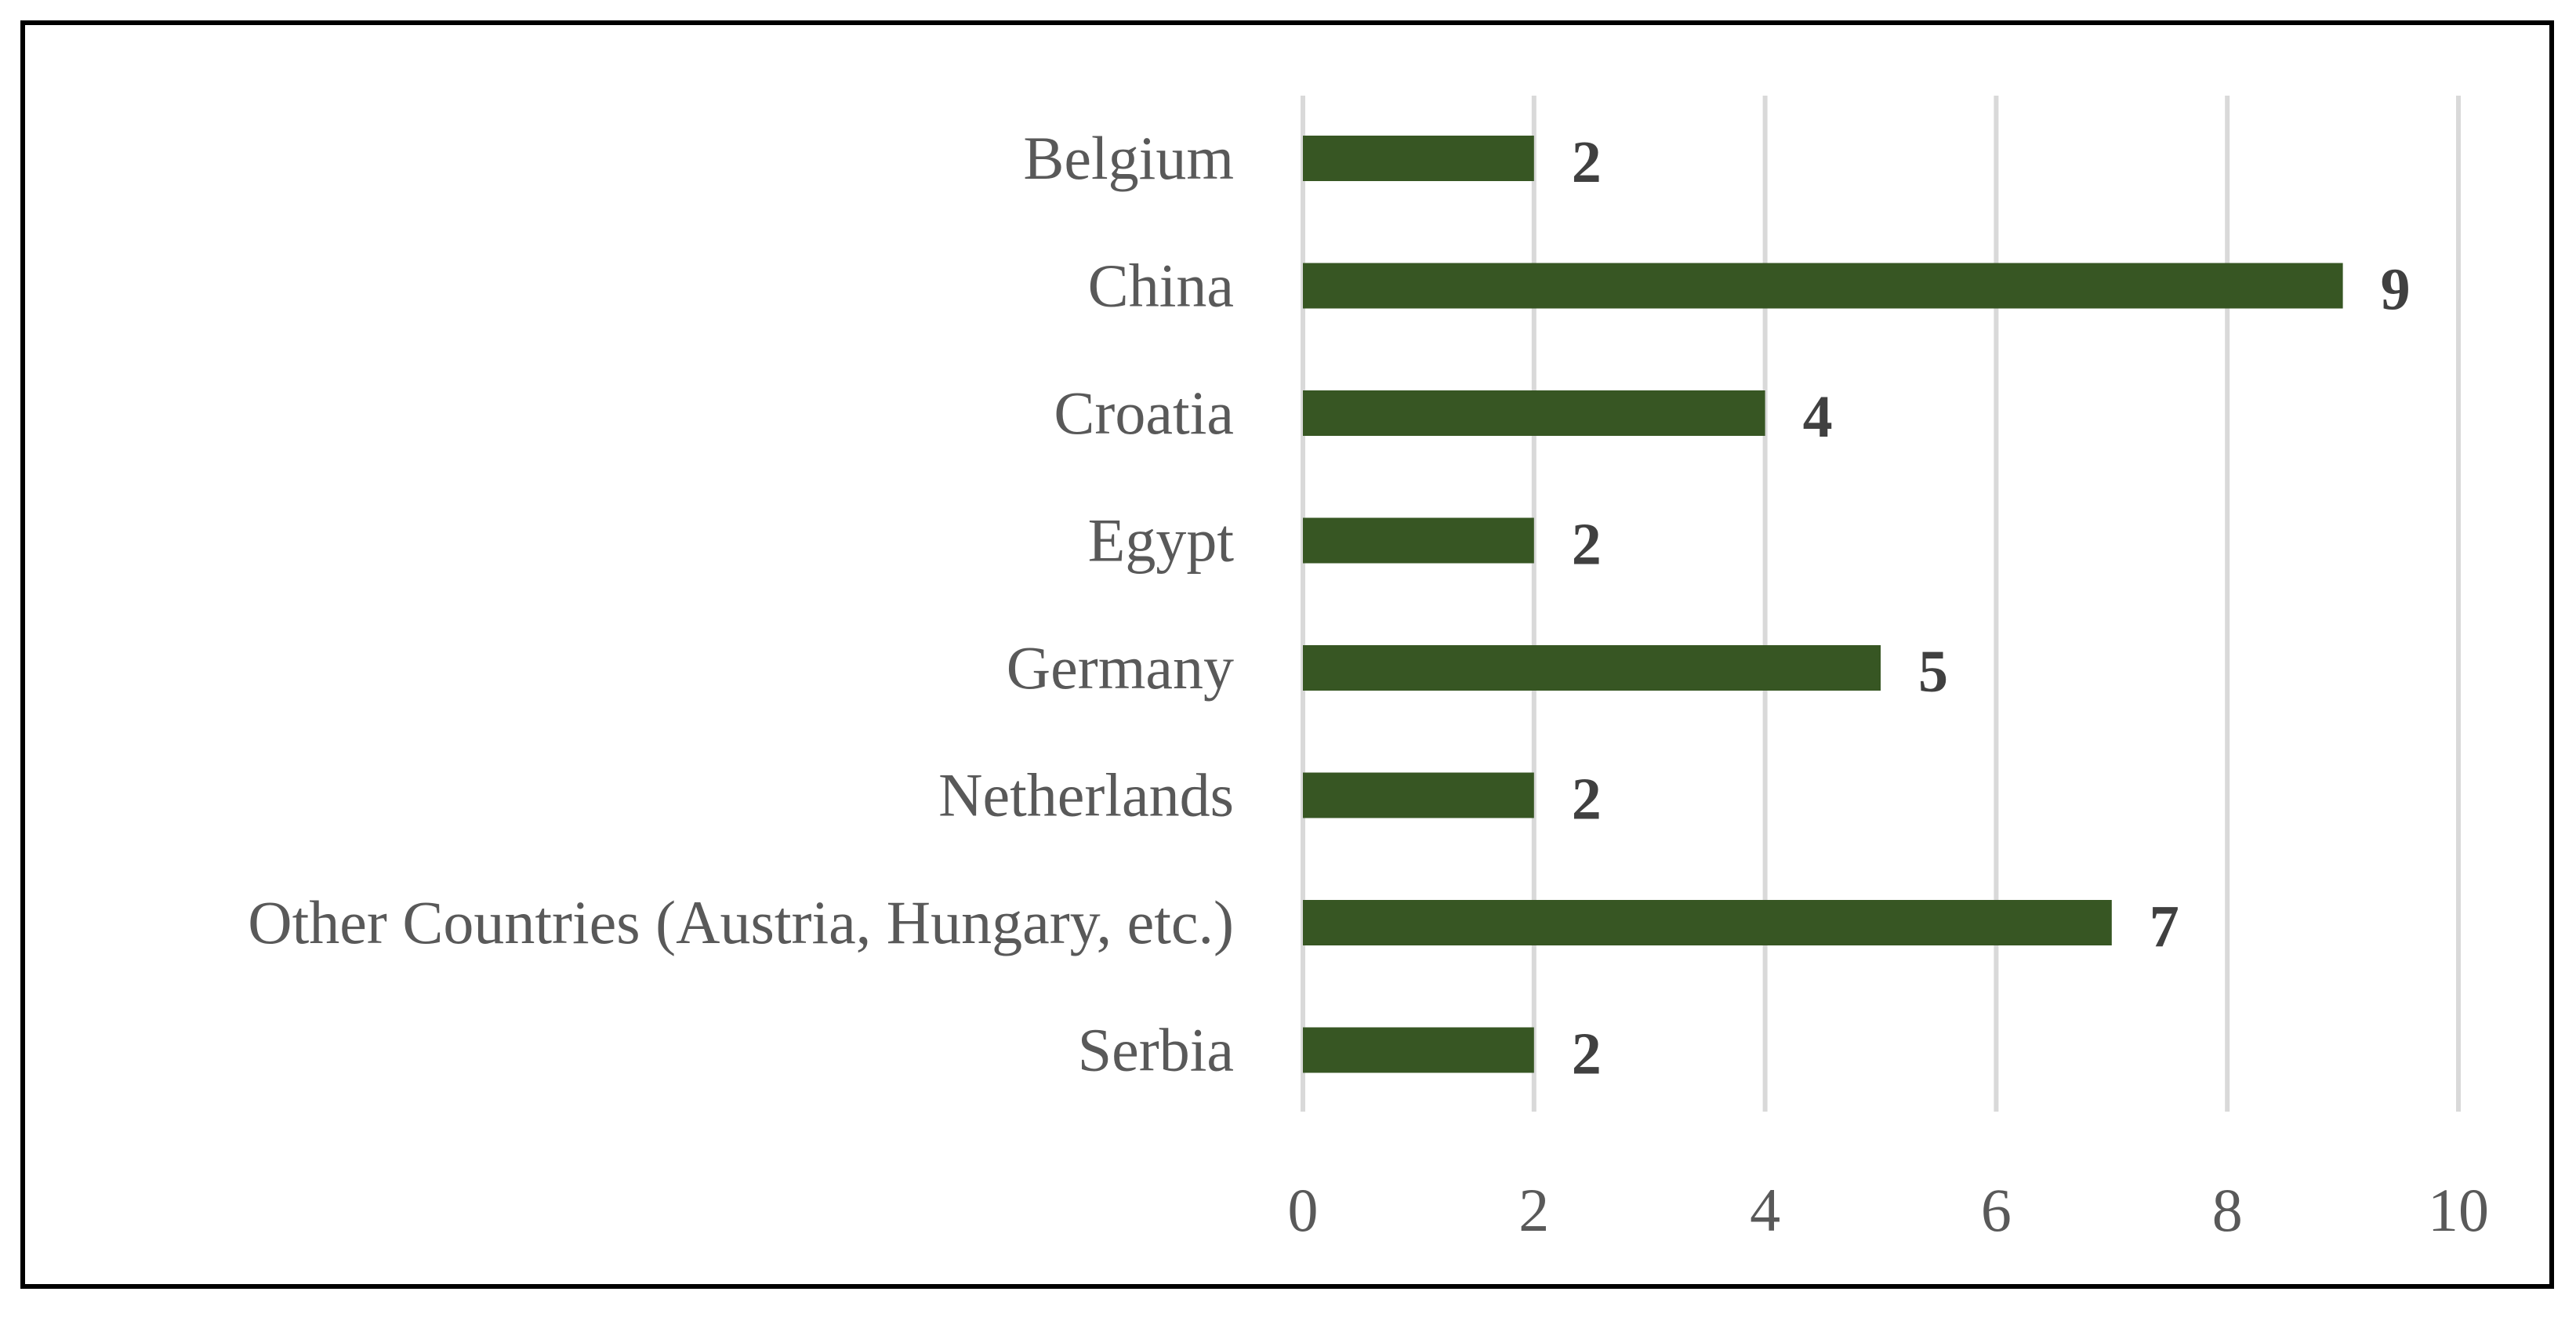 The height and width of the screenshot is (1317, 2576). Describe the element at coordinates (1823, 286) in the screenshot. I see `bar-china` at that location.